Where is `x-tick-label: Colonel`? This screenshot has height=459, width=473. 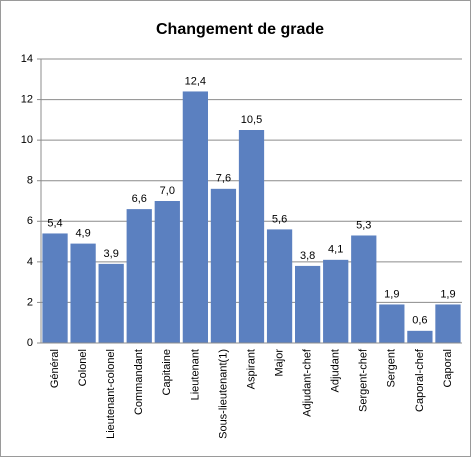 x-tick-label: Colonel is located at coordinates (83, 367).